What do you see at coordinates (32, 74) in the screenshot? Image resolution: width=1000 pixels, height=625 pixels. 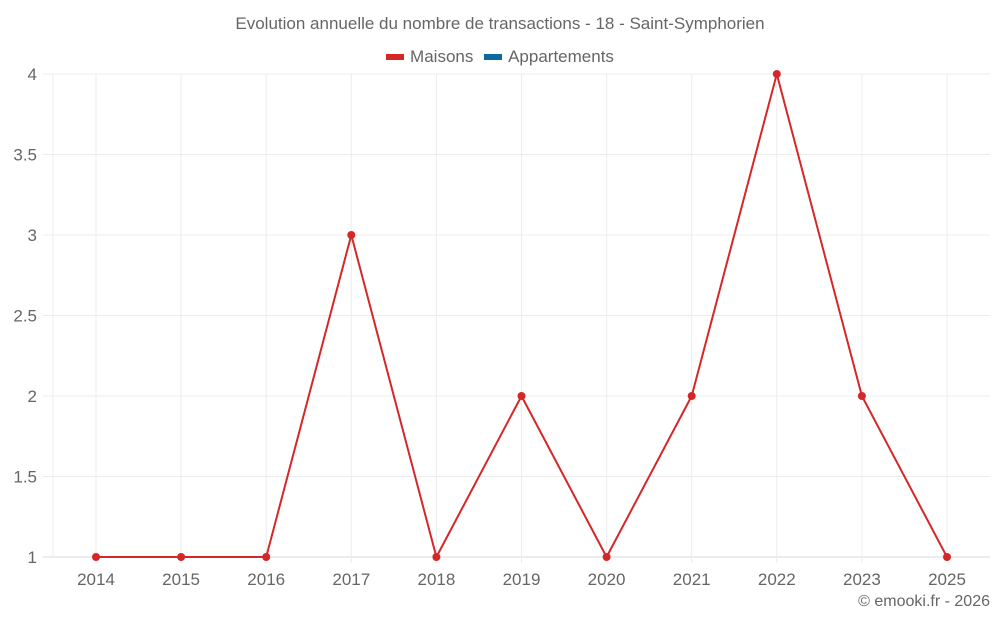 I see `y-tick-label: 4` at bounding box center [32, 74].